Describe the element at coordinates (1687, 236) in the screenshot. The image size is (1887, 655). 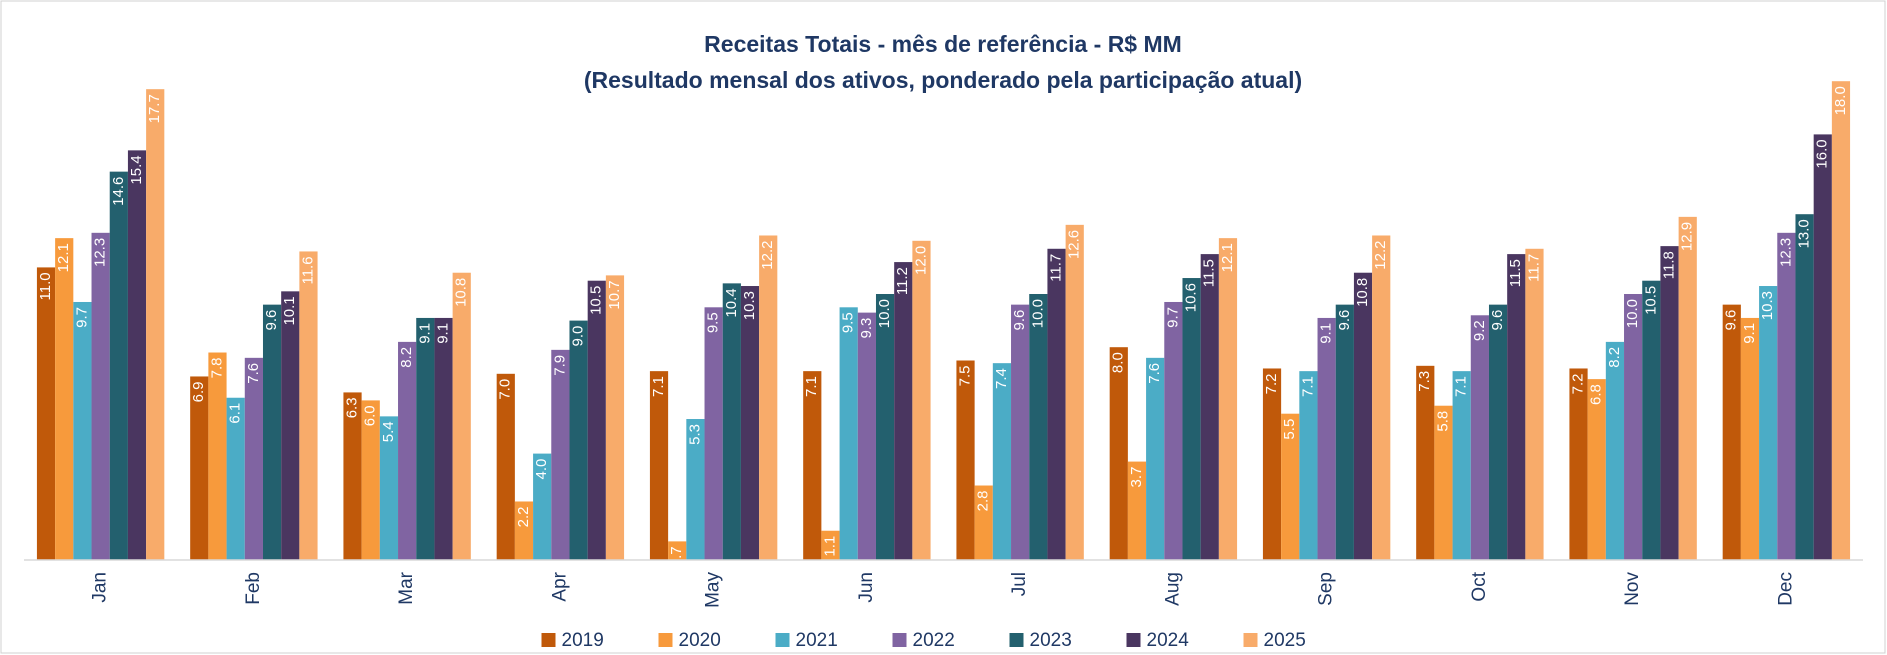
I see `value-label: 12.9` at that location.